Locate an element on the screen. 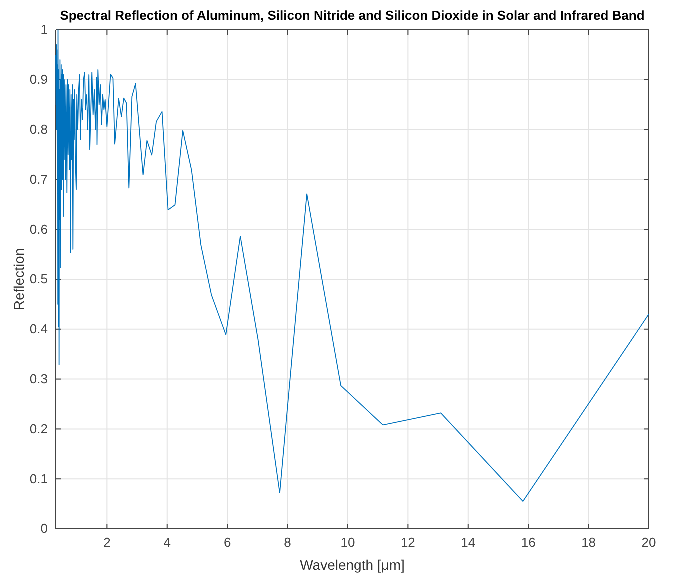 This screenshot has height=576, width=692. x-tick-label: 14 is located at coordinates (468, 542).